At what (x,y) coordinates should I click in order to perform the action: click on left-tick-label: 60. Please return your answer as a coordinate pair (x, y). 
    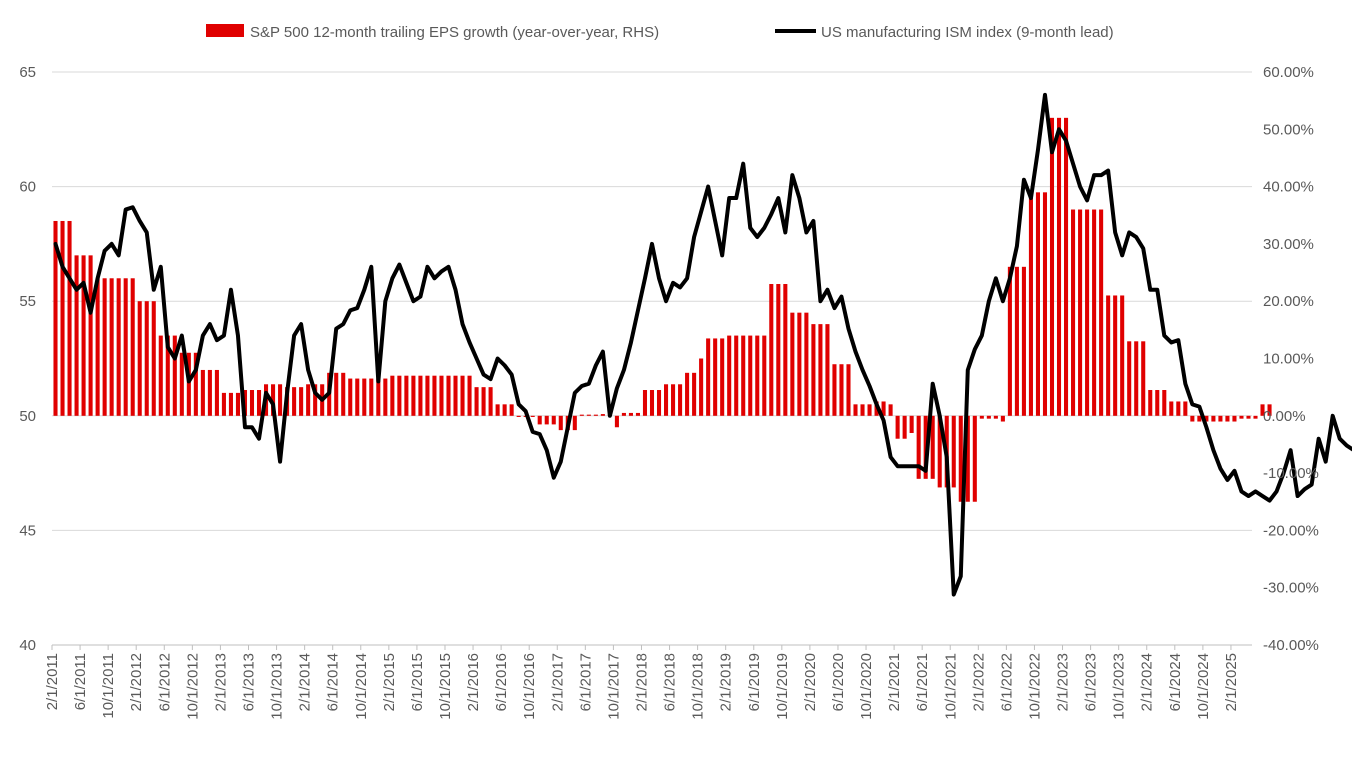
    Looking at the image, I should click on (27, 187).